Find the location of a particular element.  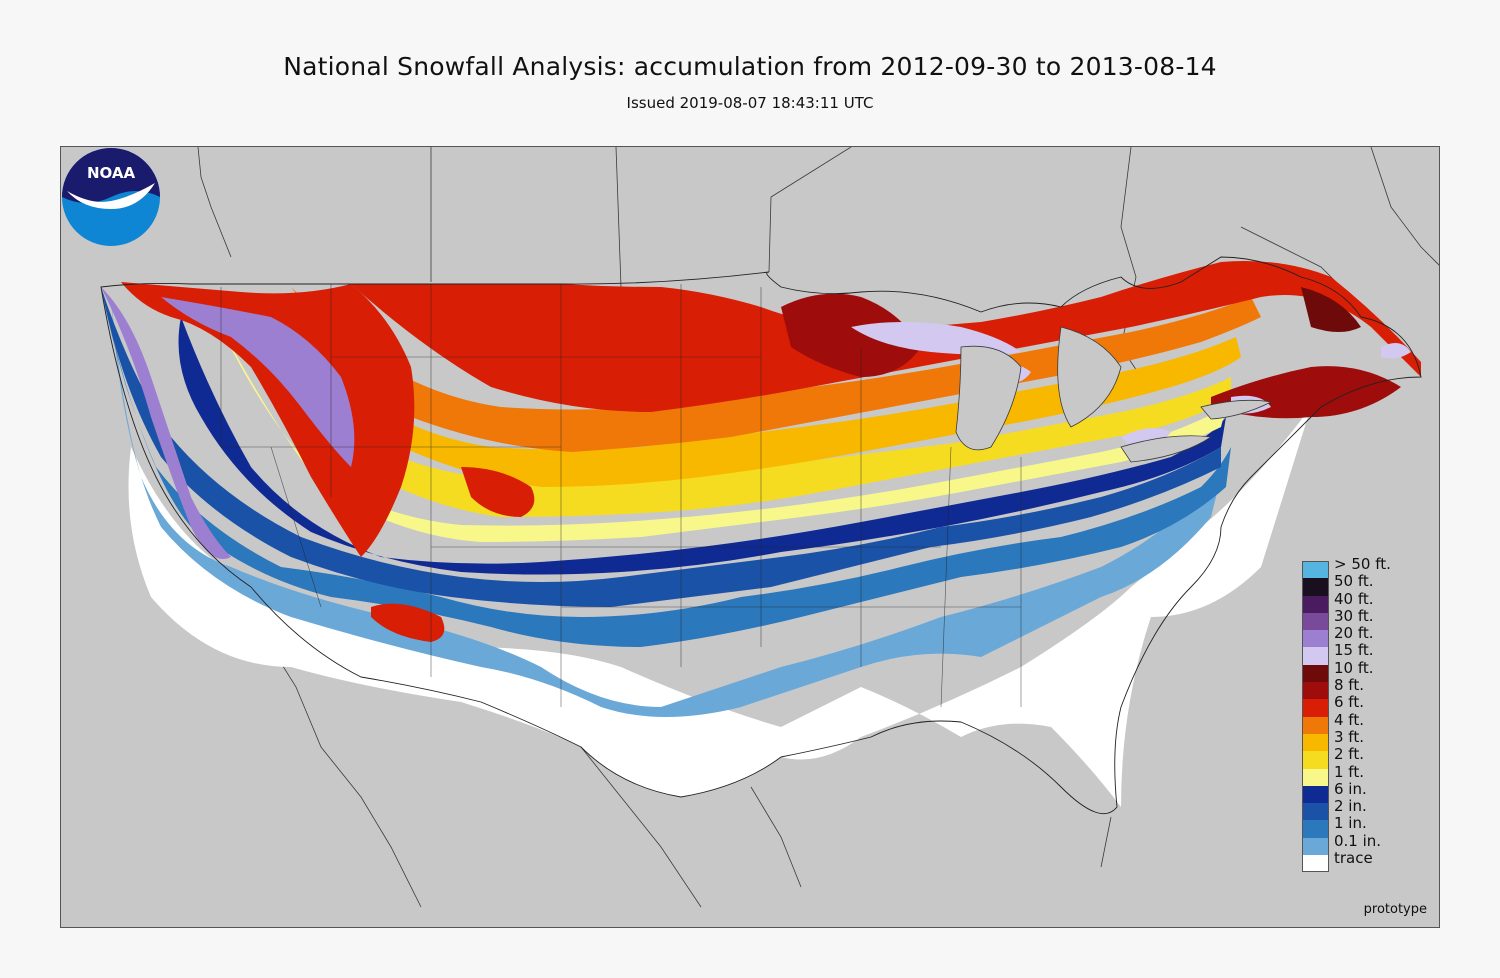

legend-item: 3 ft. is located at coordinates (1356, 740).